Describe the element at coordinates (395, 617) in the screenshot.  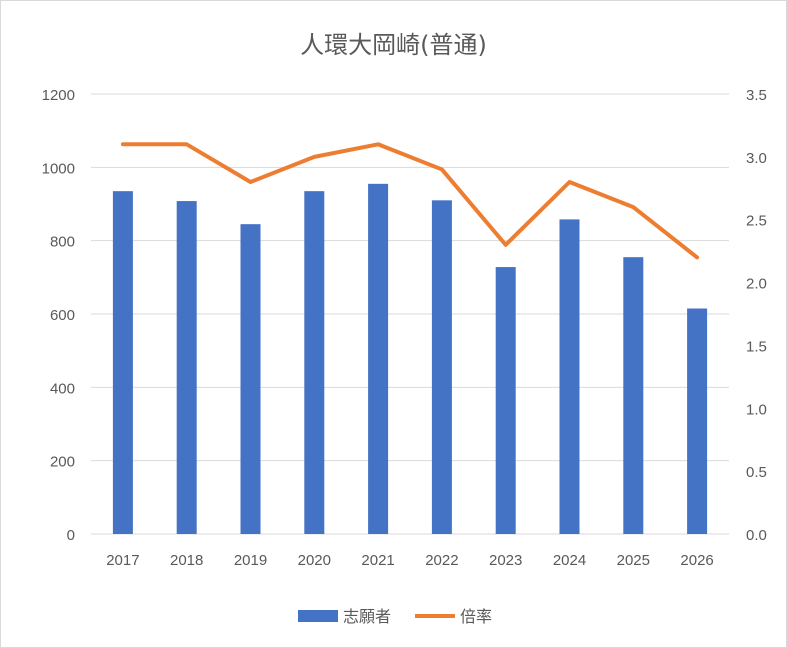
I see `legend: 志願者 倍率` at that location.